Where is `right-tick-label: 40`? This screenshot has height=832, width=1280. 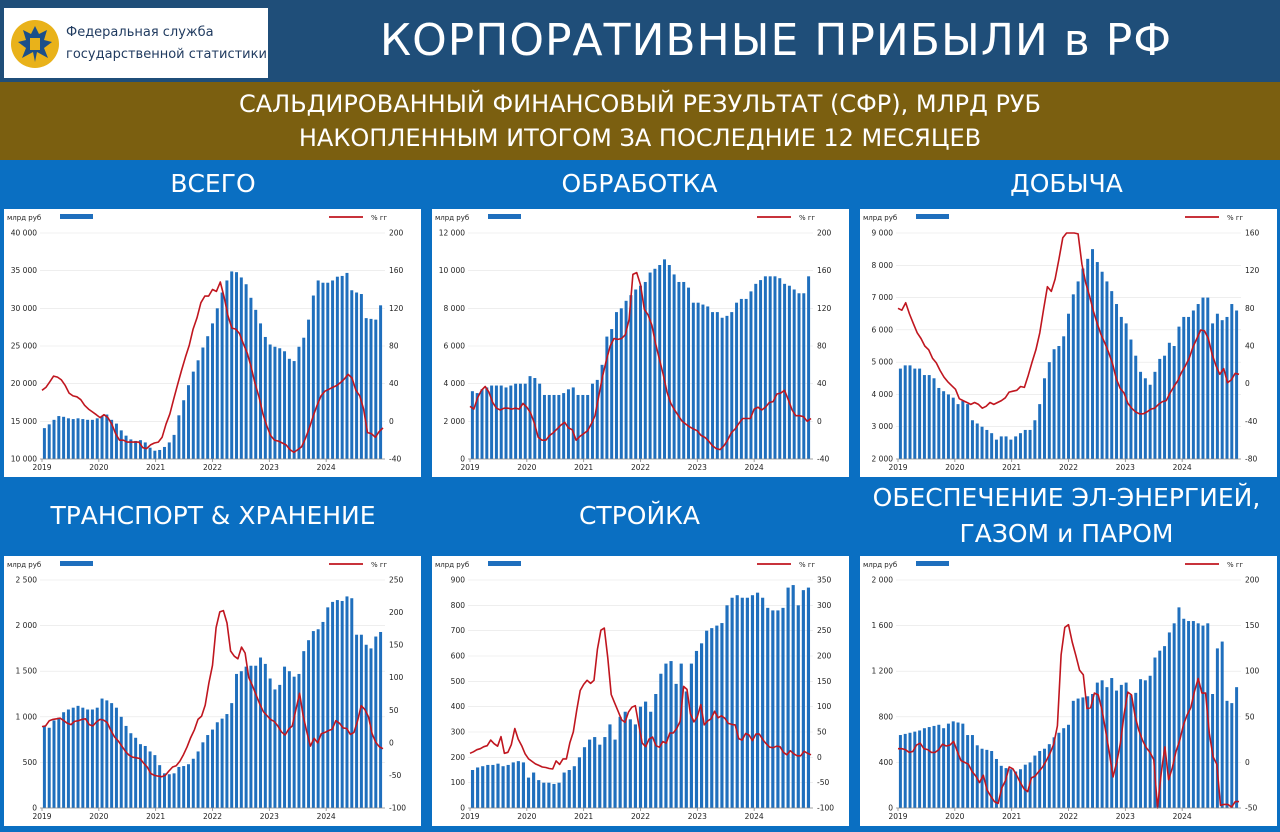
right-tick-label: 40 is located at coordinates (822, 383).